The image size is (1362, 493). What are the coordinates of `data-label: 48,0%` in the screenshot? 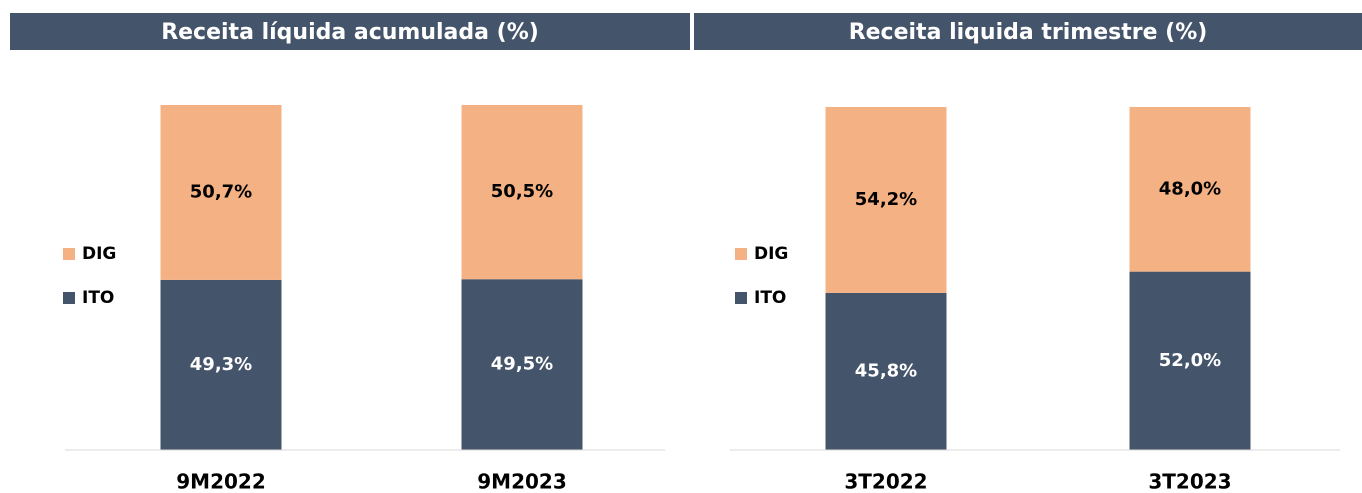 It's located at (1190, 188).